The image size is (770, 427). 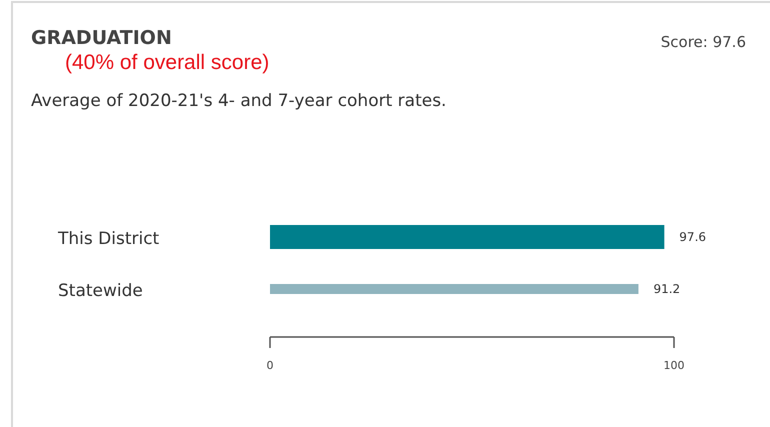 What do you see at coordinates (703, 42) in the screenshot?
I see `text: Score: 97.6` at bounding box center [703, 42].